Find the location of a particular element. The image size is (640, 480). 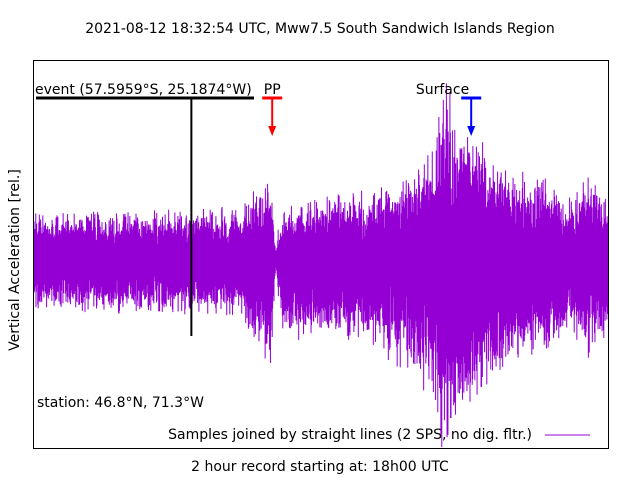

event-label: event (57.5959°S, 25.1874°W) is located at coordinates (143, 90).